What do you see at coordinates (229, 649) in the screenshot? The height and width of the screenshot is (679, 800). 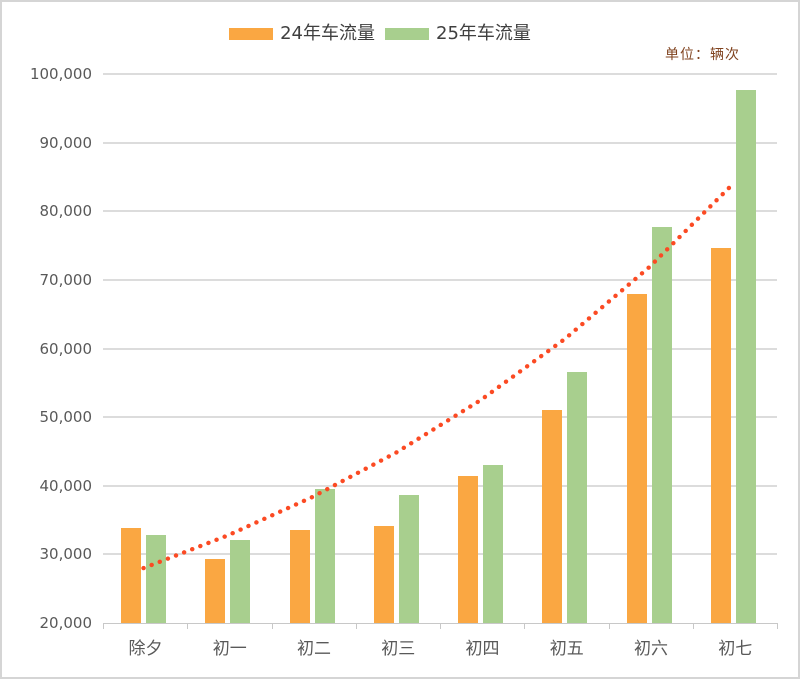 I see `x-tick-label: 初一` at bounding box center [229, 649].